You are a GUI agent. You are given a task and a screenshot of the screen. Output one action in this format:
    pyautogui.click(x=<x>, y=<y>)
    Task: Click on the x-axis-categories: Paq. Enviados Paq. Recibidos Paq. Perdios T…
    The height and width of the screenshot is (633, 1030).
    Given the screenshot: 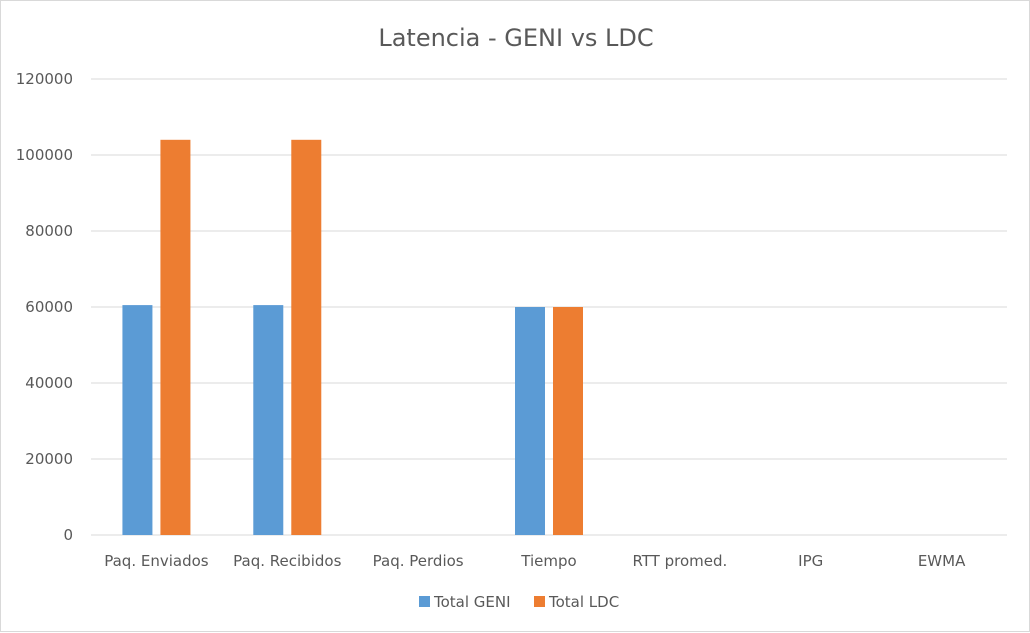 What is the action you would take?
    pyautogui.click(x=535, y=561)
    